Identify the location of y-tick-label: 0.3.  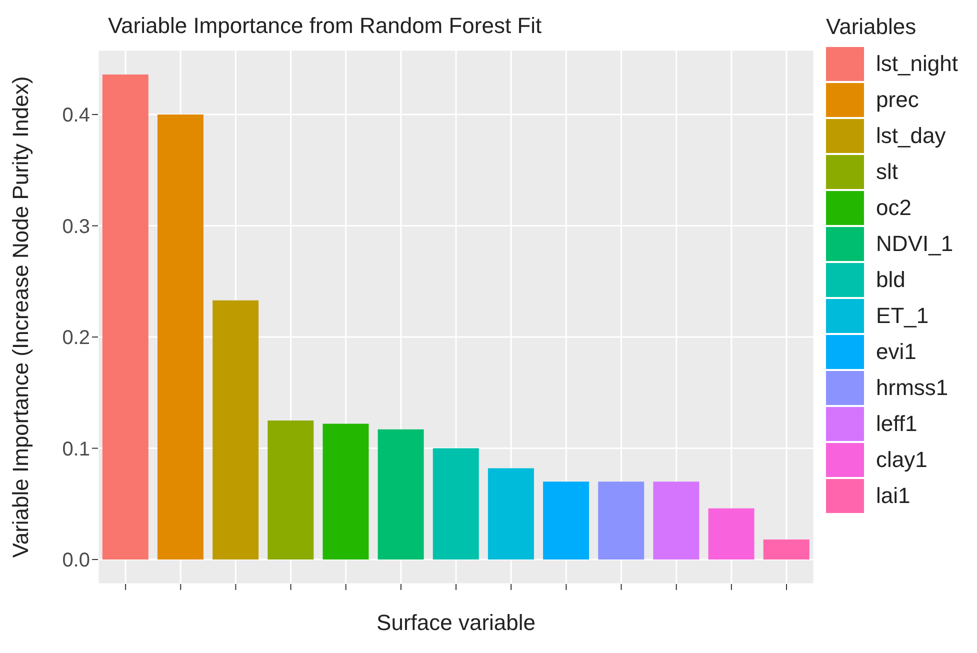
(76, 227).